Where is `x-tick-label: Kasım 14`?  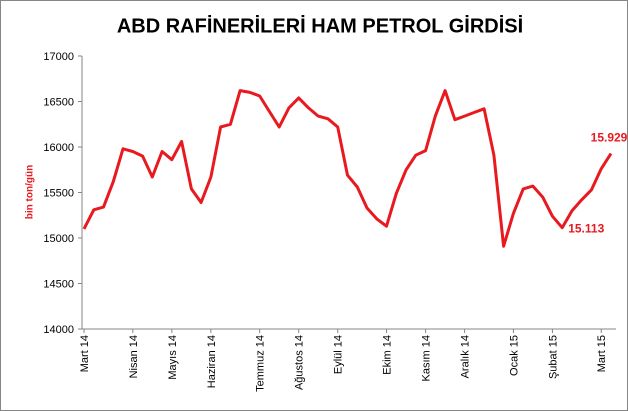
x-tick-label: Kasım 14 is located at coordinates (427, 358).